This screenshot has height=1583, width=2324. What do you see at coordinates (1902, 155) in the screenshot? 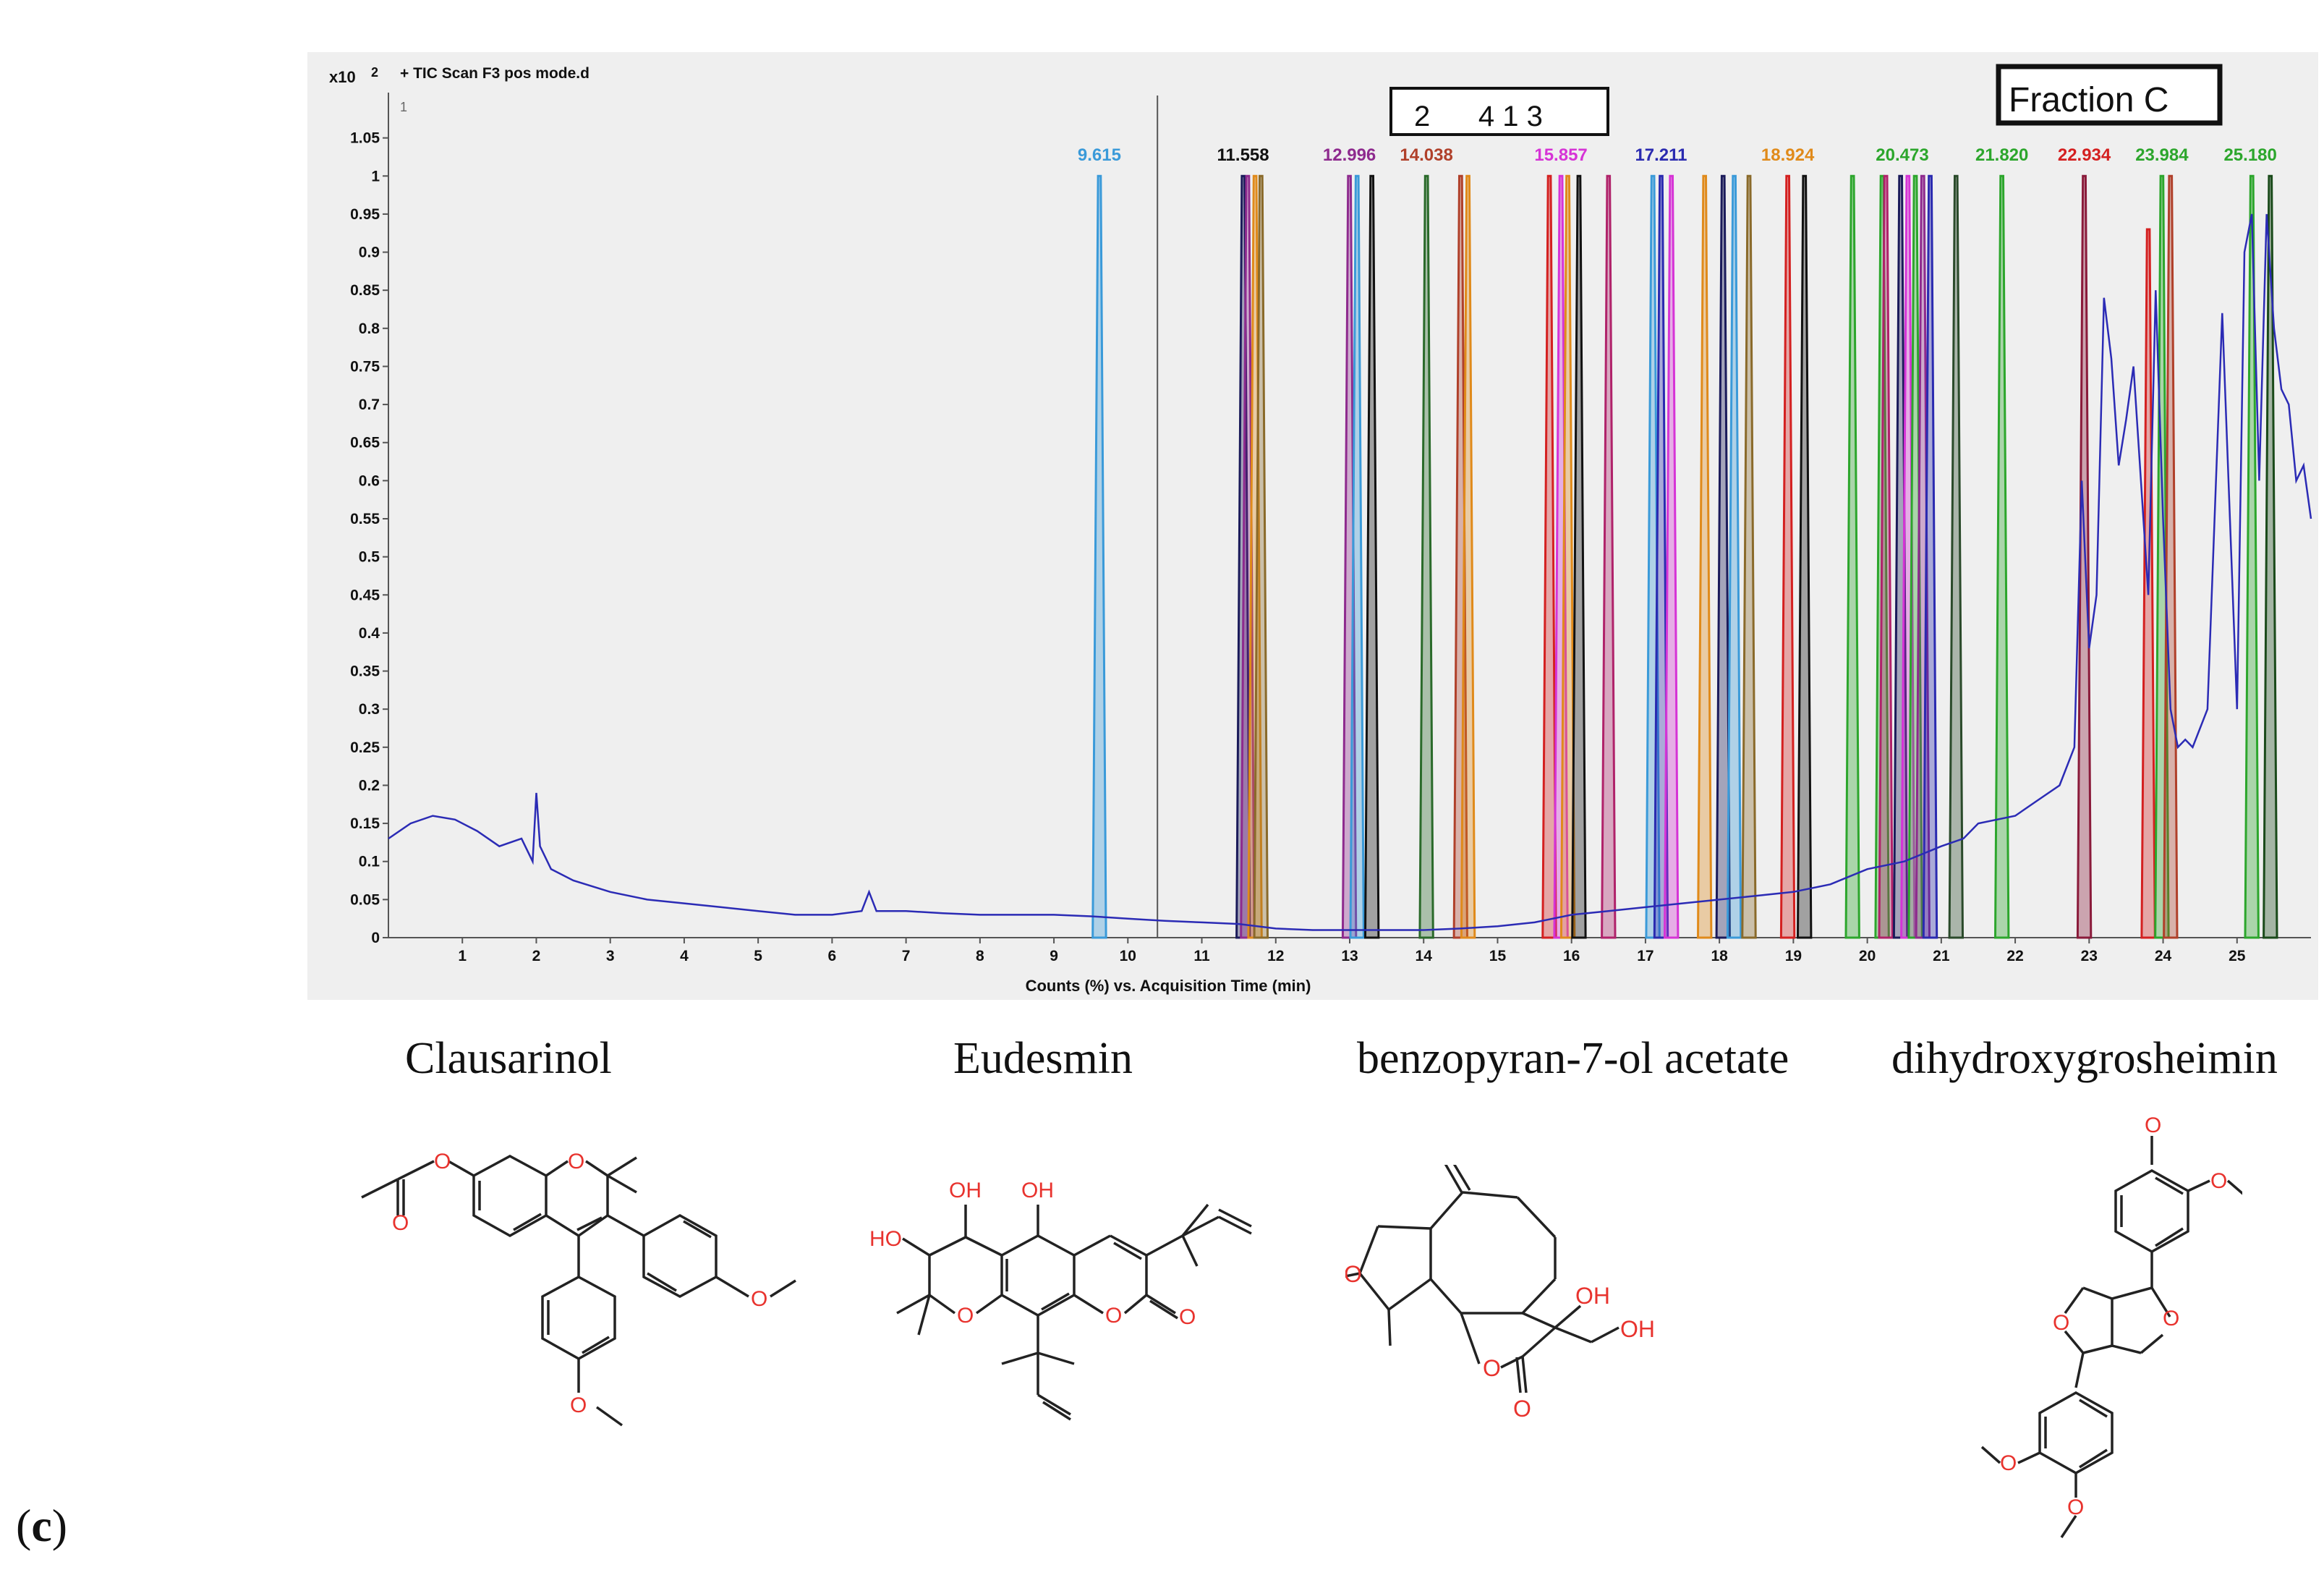
I see `peak-label: 20.473` at bounding box center [1902, 155].